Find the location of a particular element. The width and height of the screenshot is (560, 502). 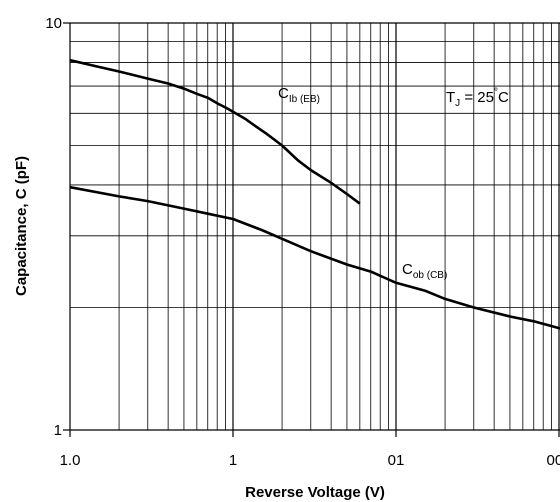

x-axis-title: Reverse Voltage (V) is located at coordinates (315, 492).